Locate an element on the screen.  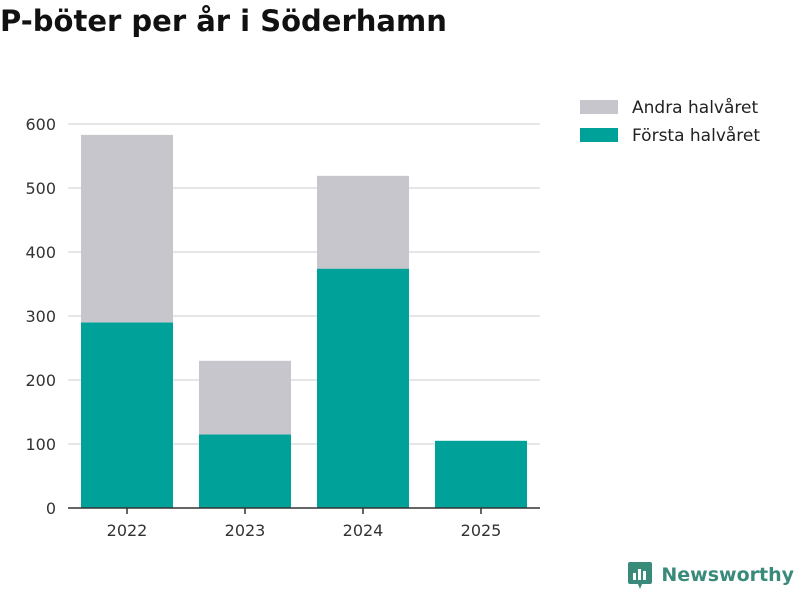
y-tick-label: 200 is located at coordinates (40, 380).